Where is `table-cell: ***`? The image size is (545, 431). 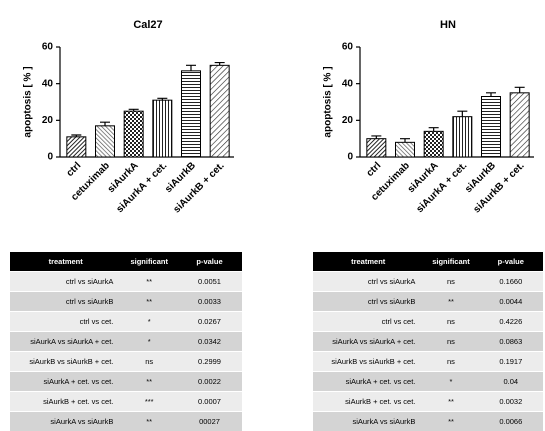
table-cell: *** is located at coordinates (149, 402).